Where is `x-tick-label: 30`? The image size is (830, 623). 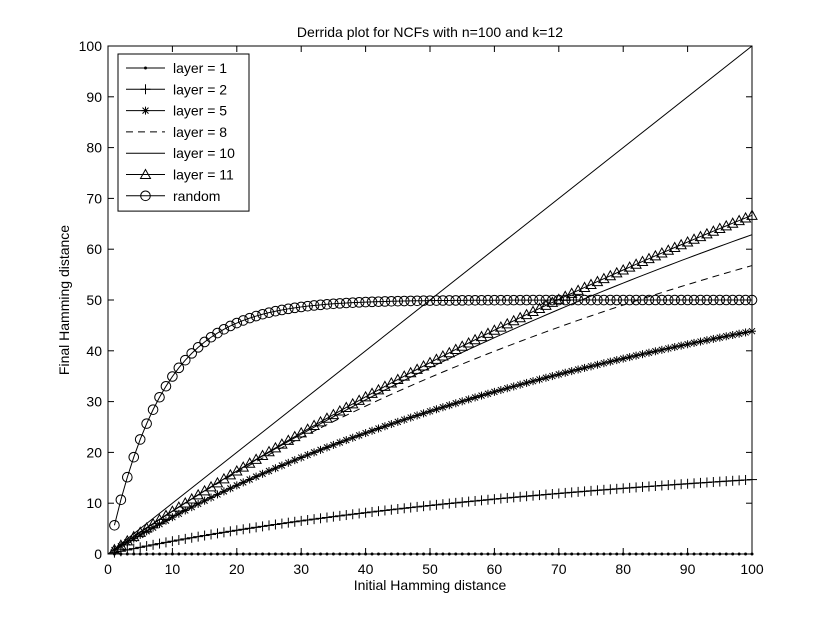
x-tick-label: 30 is located at coordinates (301, 569).